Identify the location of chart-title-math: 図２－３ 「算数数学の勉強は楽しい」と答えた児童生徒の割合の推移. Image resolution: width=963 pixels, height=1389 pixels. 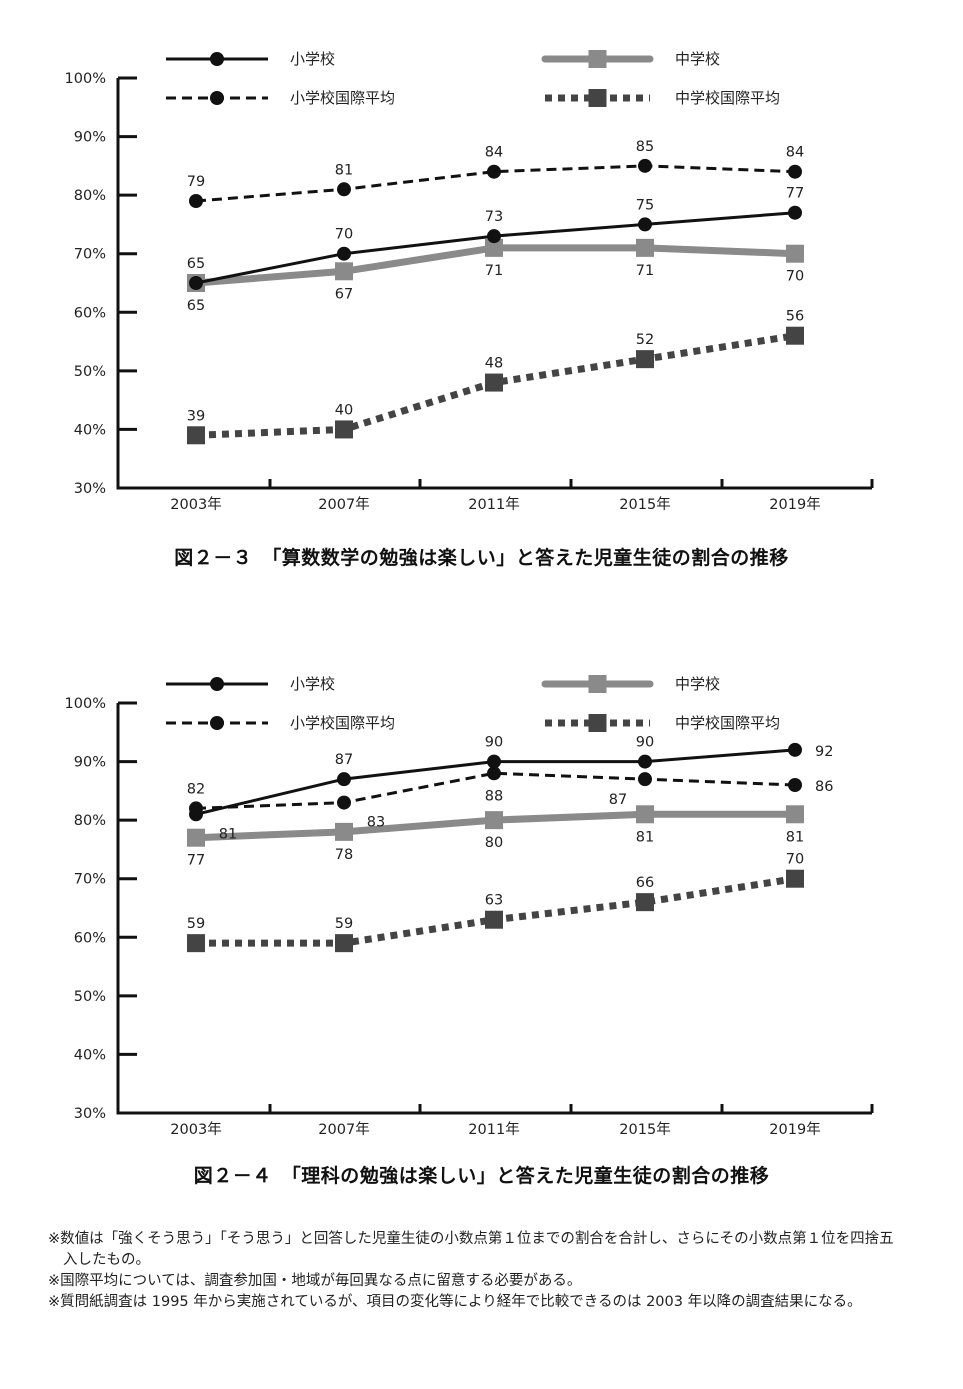
(481, 558).